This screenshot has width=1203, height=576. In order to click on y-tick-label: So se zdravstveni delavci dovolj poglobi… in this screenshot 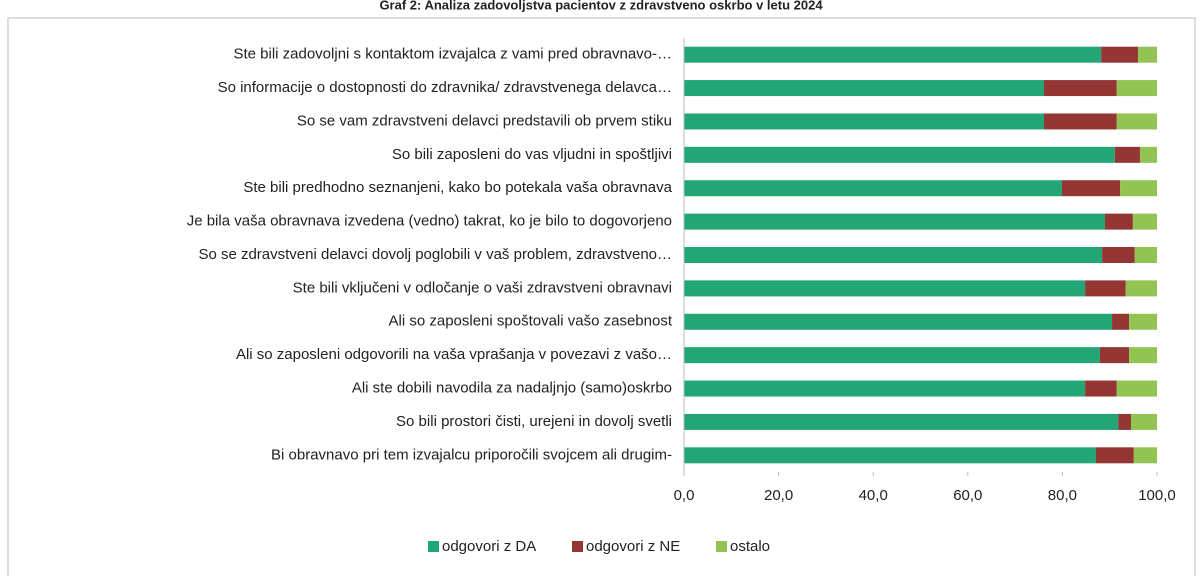, I will do `click(435, 254)`.